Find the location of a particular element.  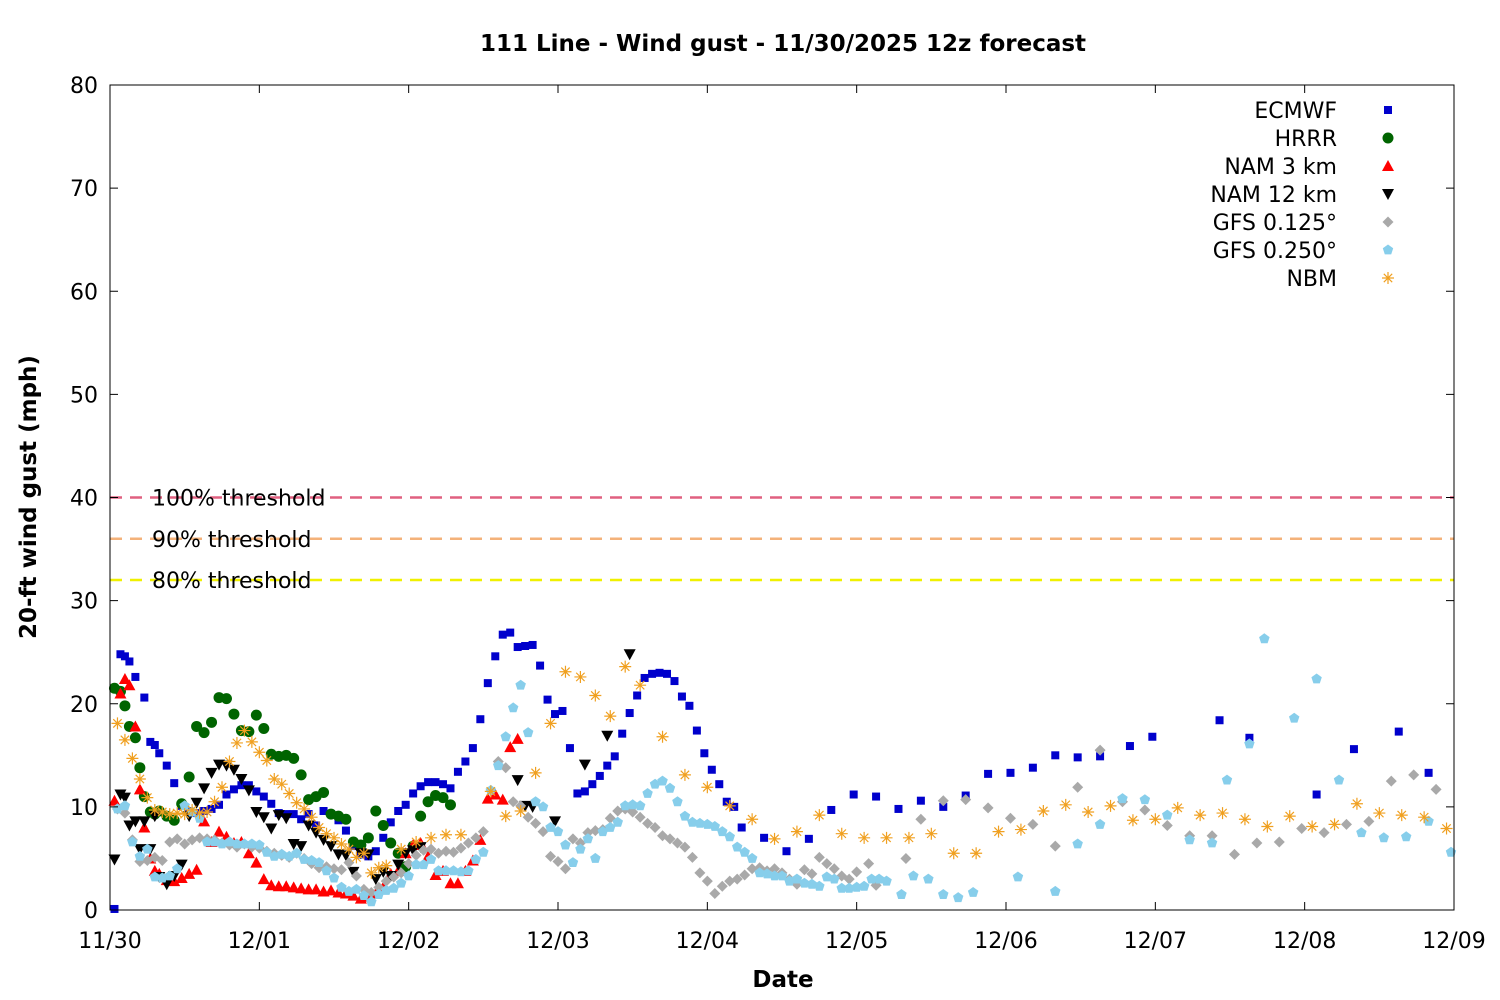

y-tick-label: 70 is located at coordinates (84, 189).